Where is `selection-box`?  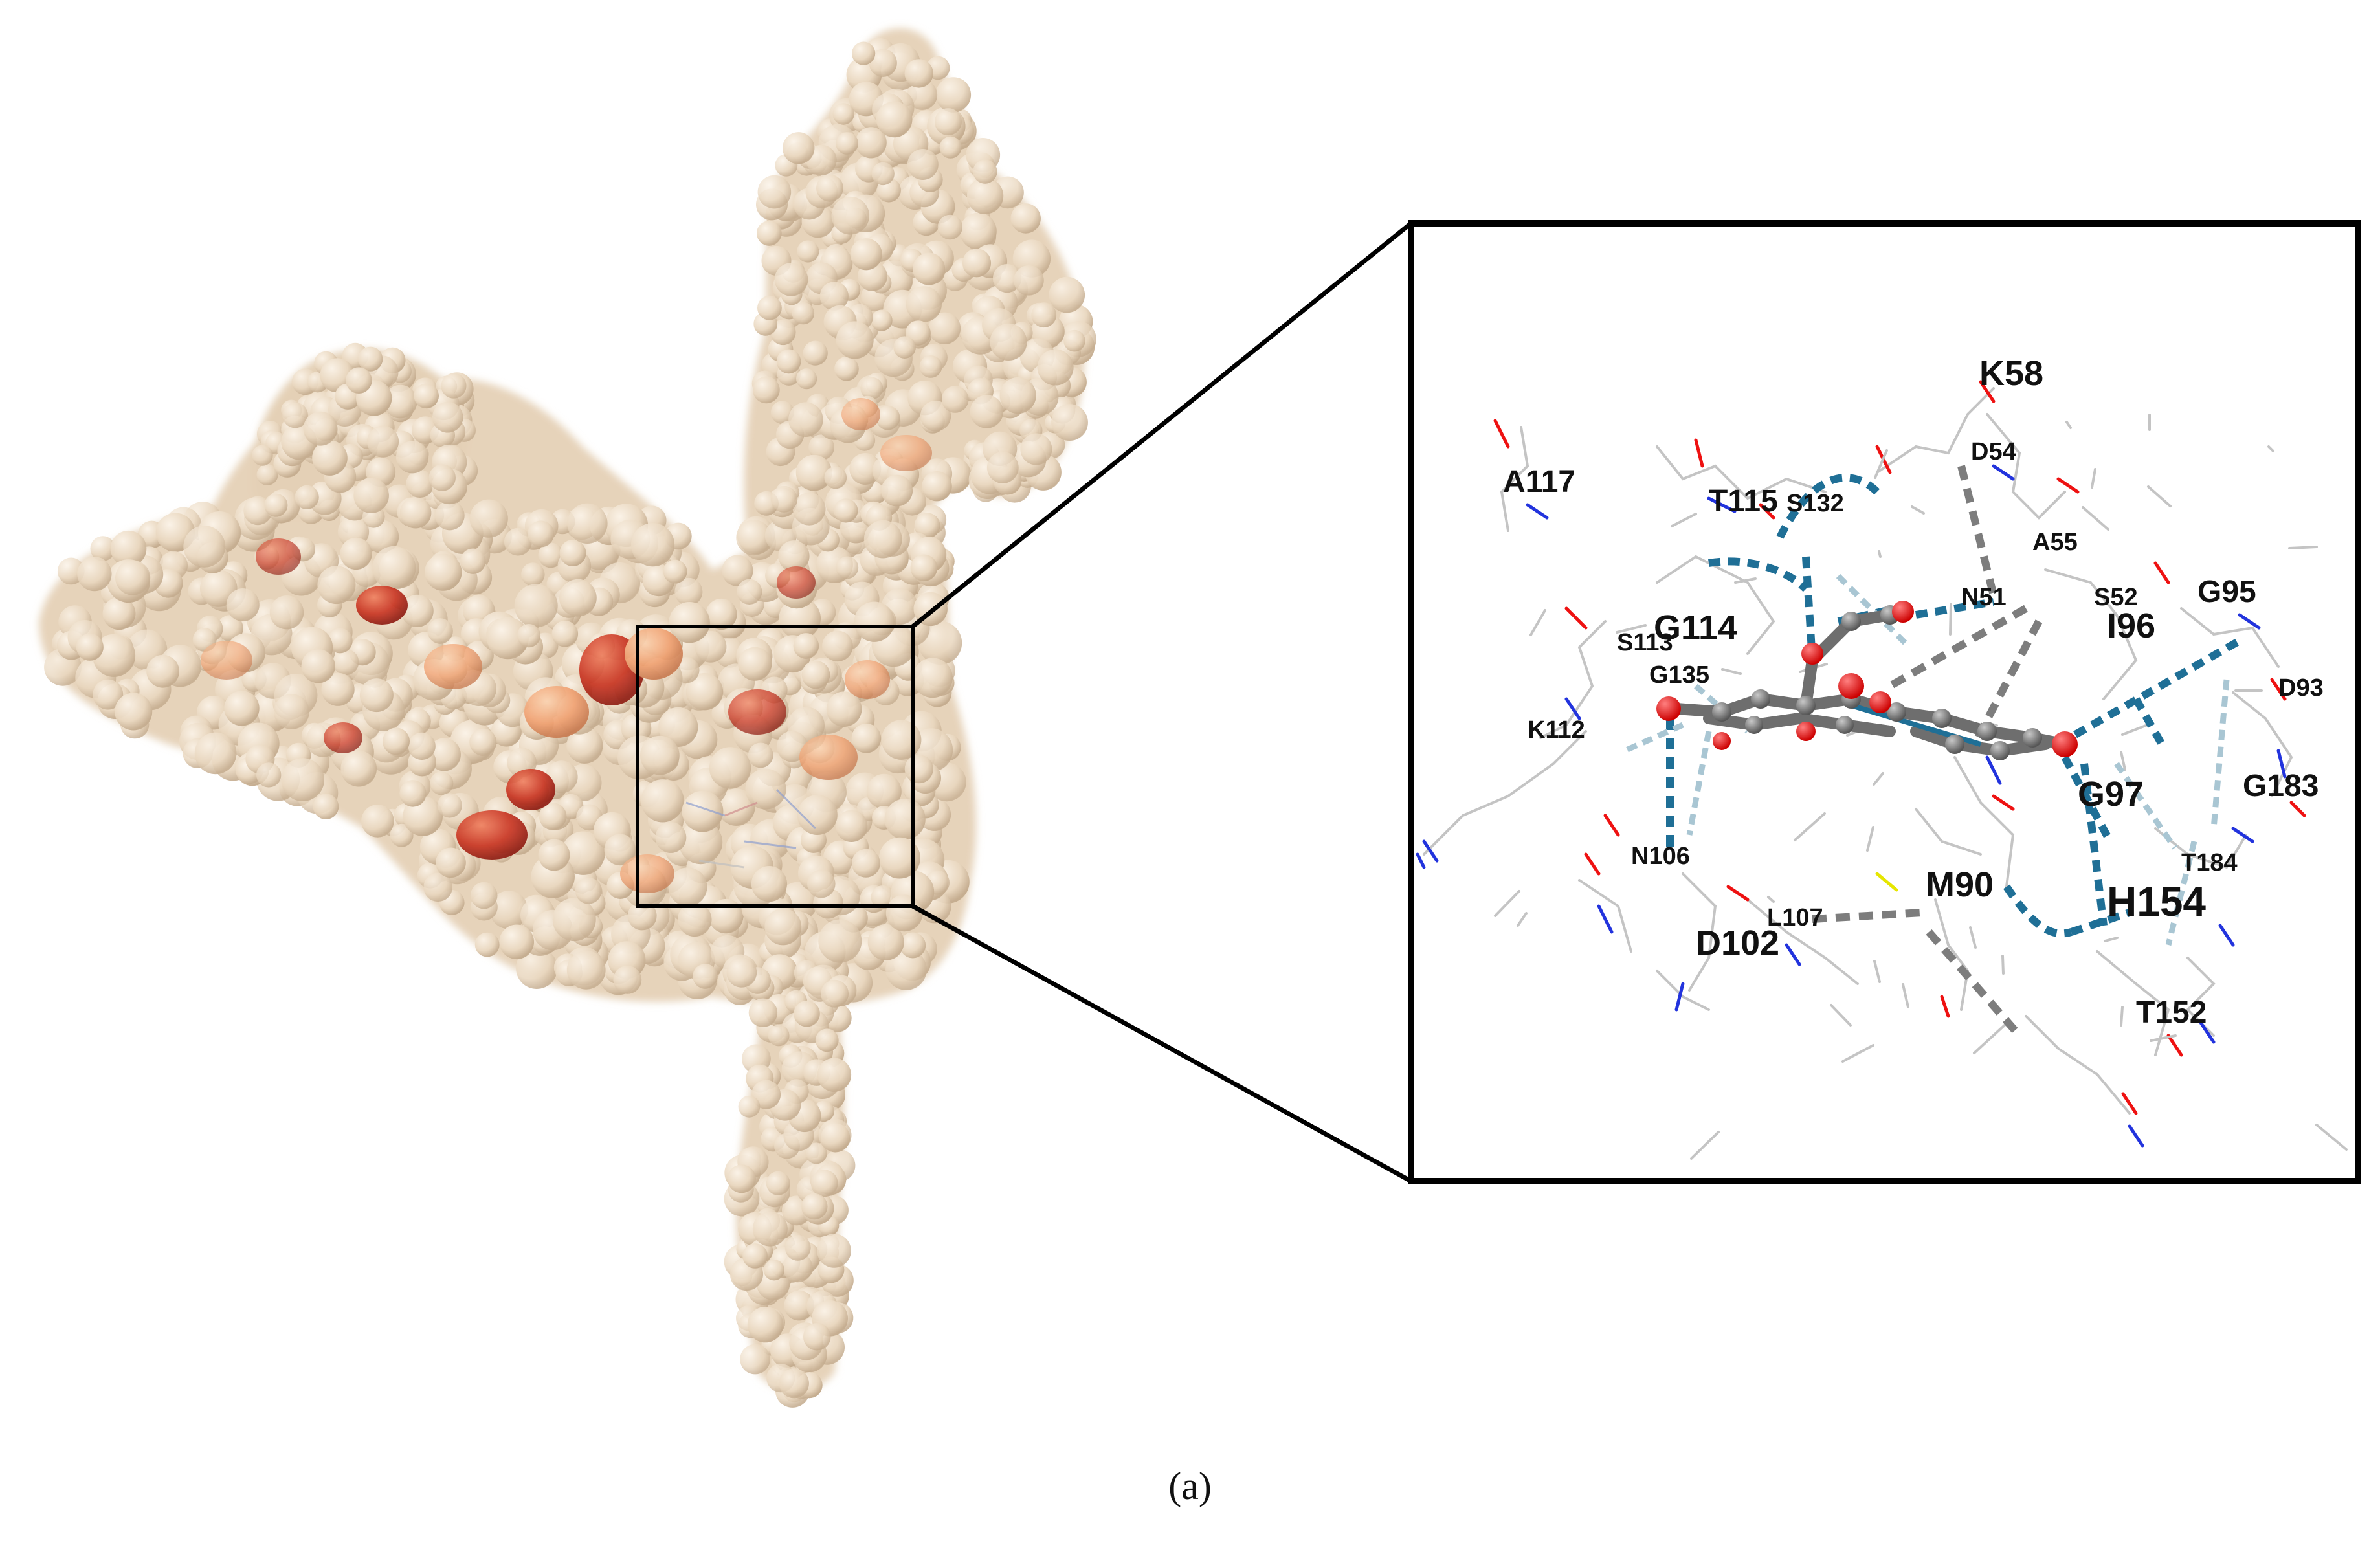
selection-box is located at coordinates (776, 766).